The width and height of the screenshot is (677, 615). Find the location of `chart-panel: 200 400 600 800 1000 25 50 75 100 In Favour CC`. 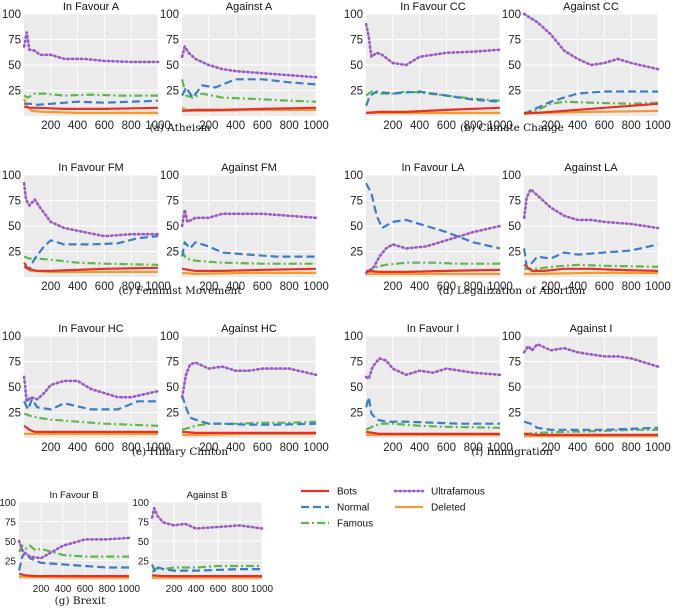

chart-panel: 200 400 600 800 1000 25 50 75 100 In Favour CC is located at coordinates (428, 66).